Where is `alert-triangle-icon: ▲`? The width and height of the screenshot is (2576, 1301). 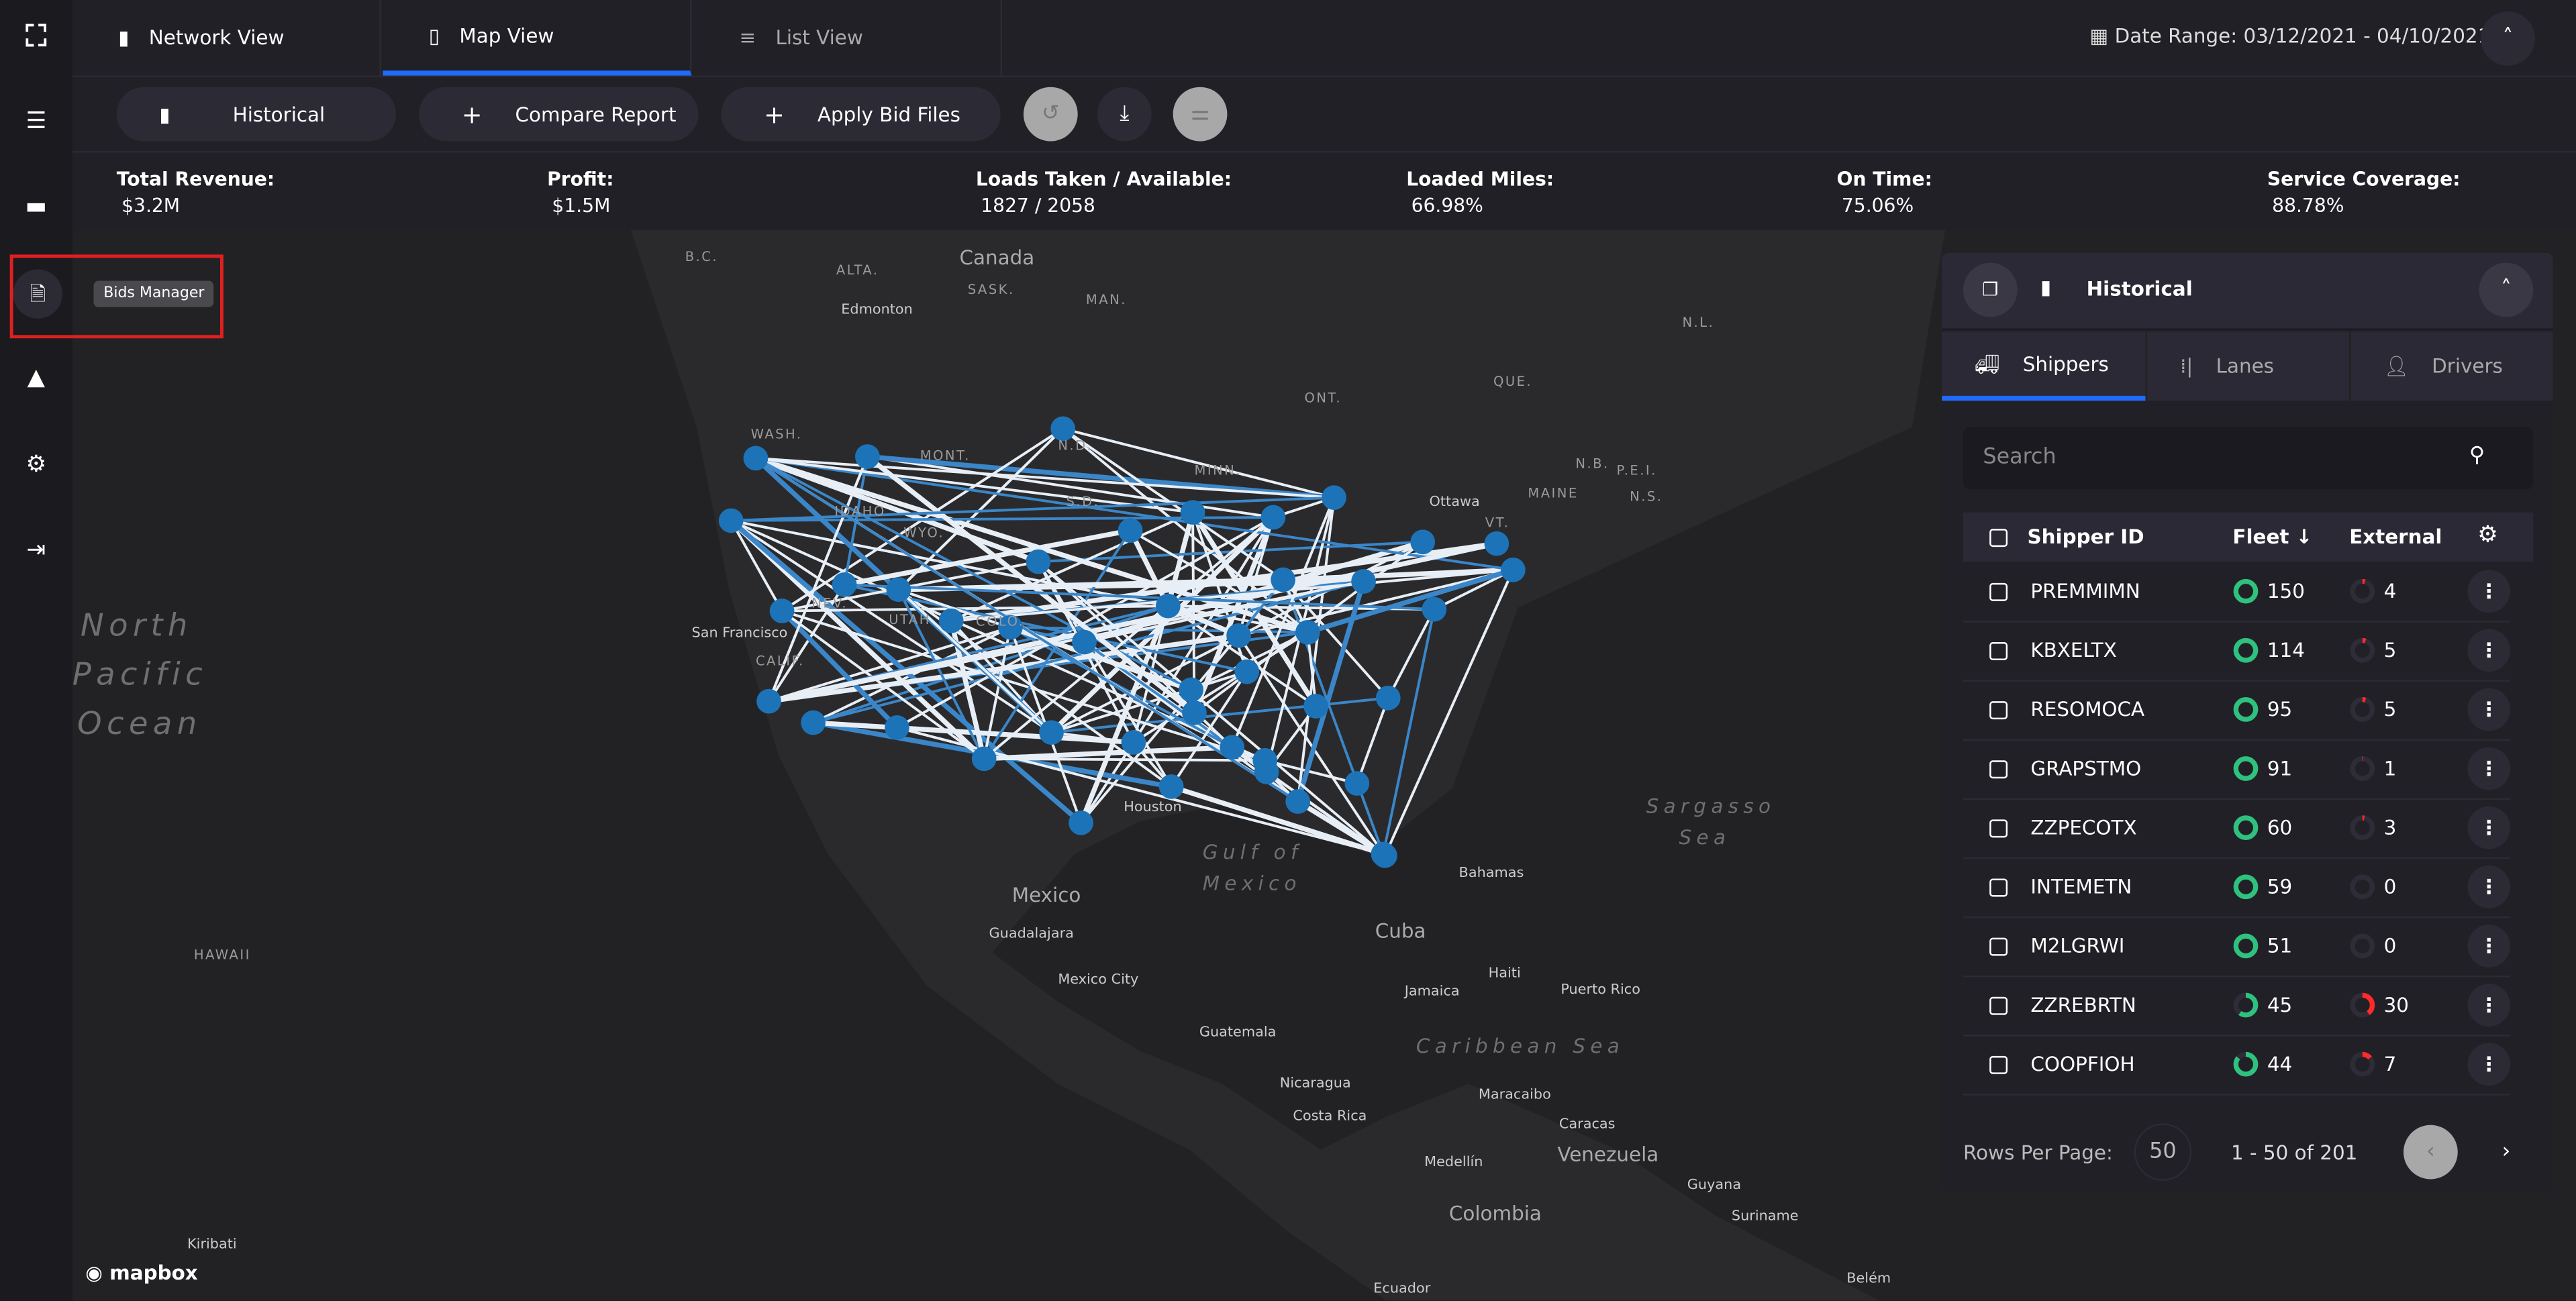 alert-triangle-icon: ▲ is located at coordinates (36, 377).